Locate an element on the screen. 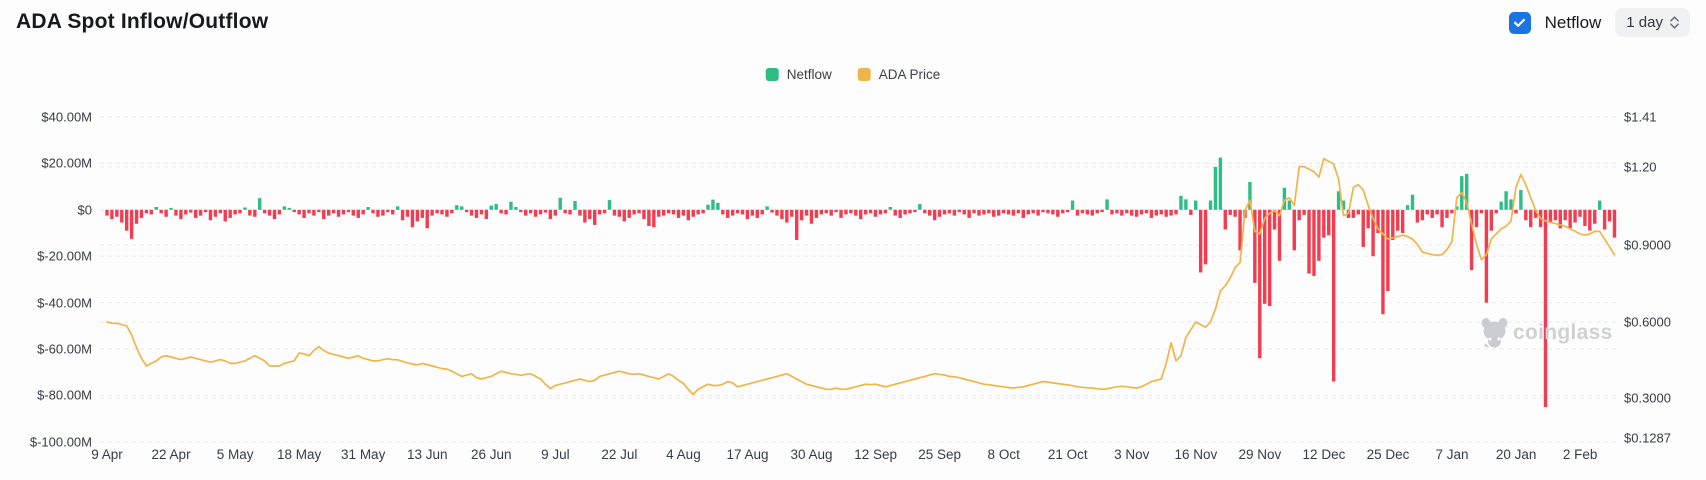 This screenshot has width=1706, height=480. legend-item-ada-price: ADA Price is located at coordinates (899, 74).